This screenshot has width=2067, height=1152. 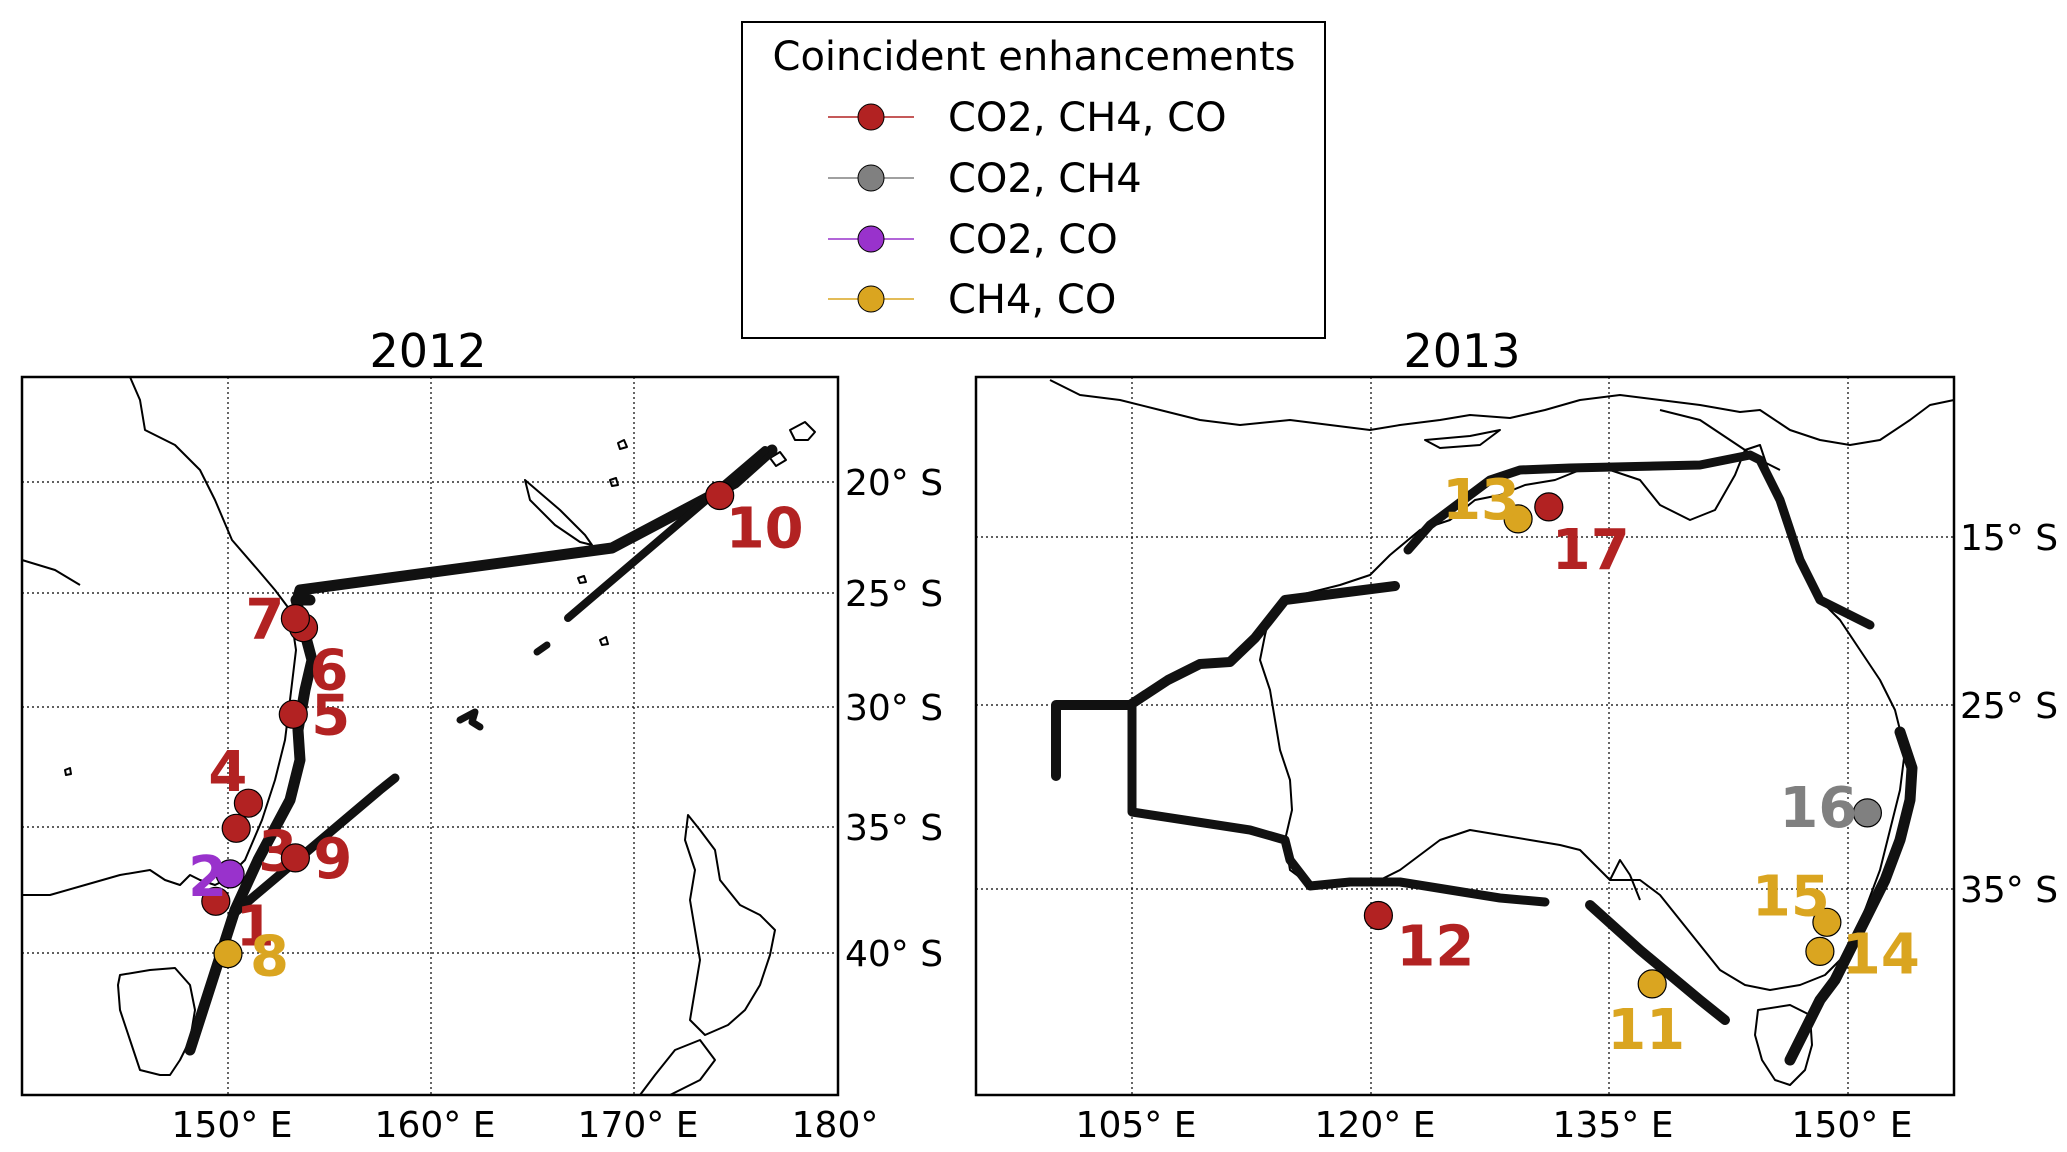 What do you see at coordinates (1462, 439) in the screenshot?
I see `timor` at bounding box center [1462, 439].